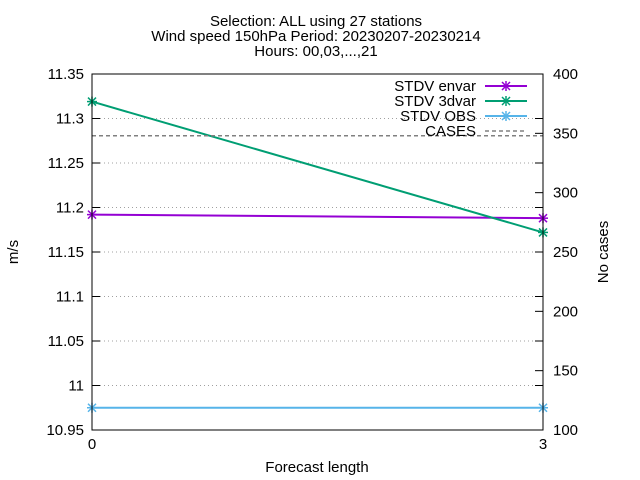 This screenshot has height=480, width=640. I want to click on y-tick-label: 11.35, so click(66, 74).